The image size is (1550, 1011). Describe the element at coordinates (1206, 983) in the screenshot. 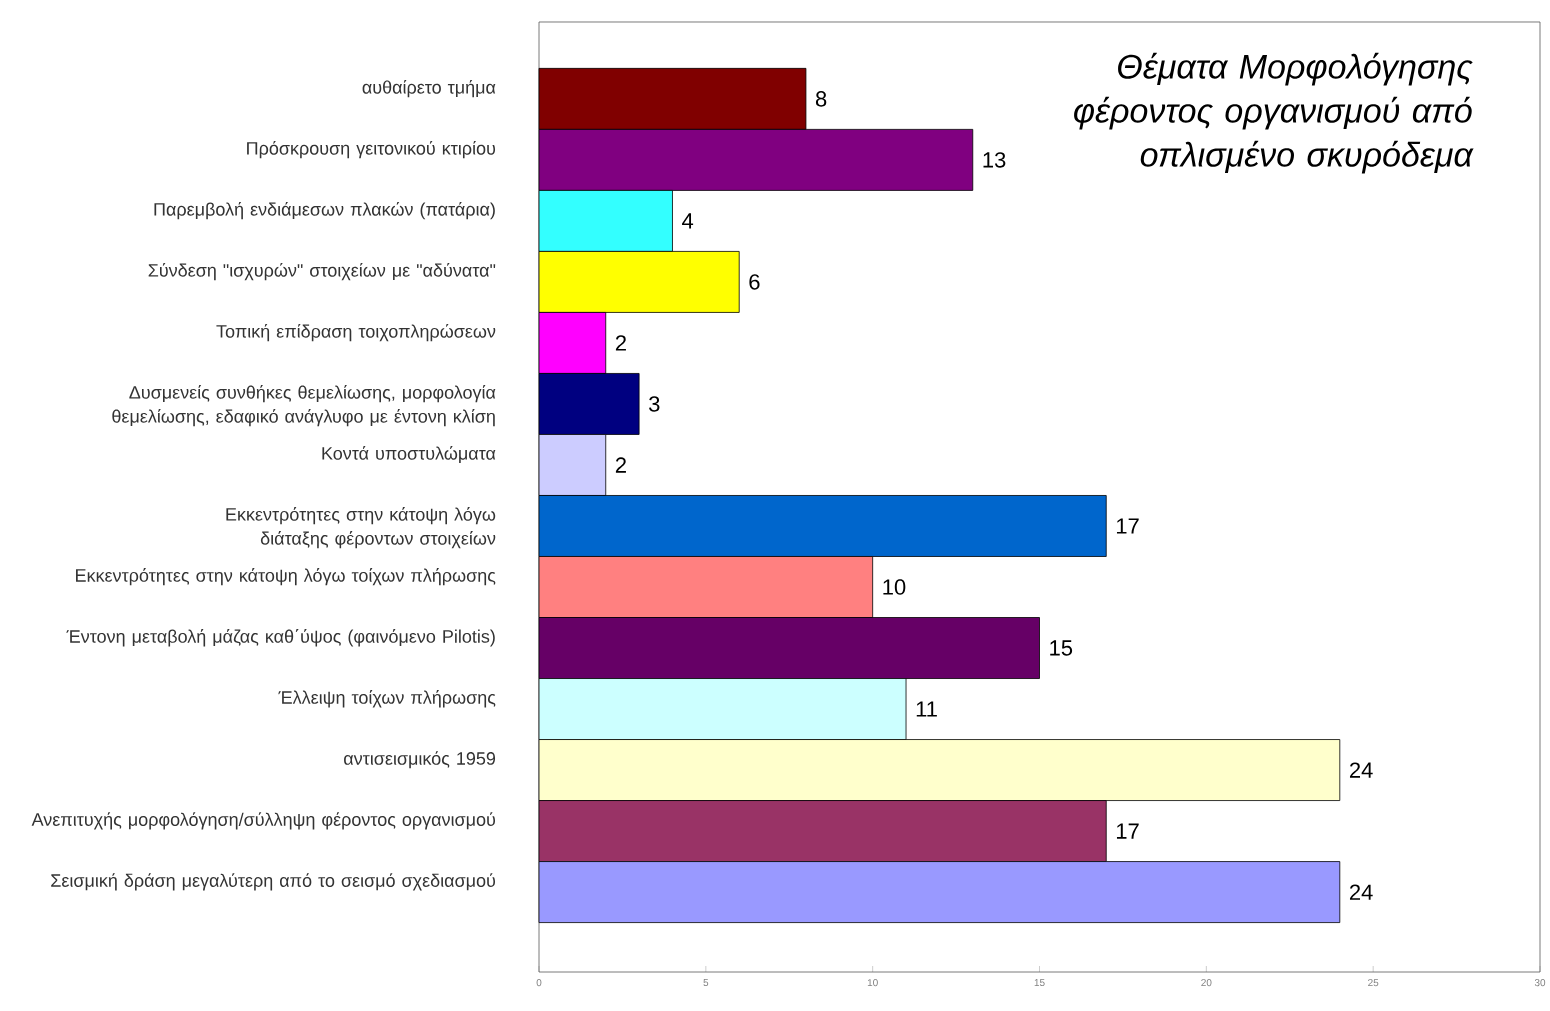

I see `x-tick-label: 20` at that location.